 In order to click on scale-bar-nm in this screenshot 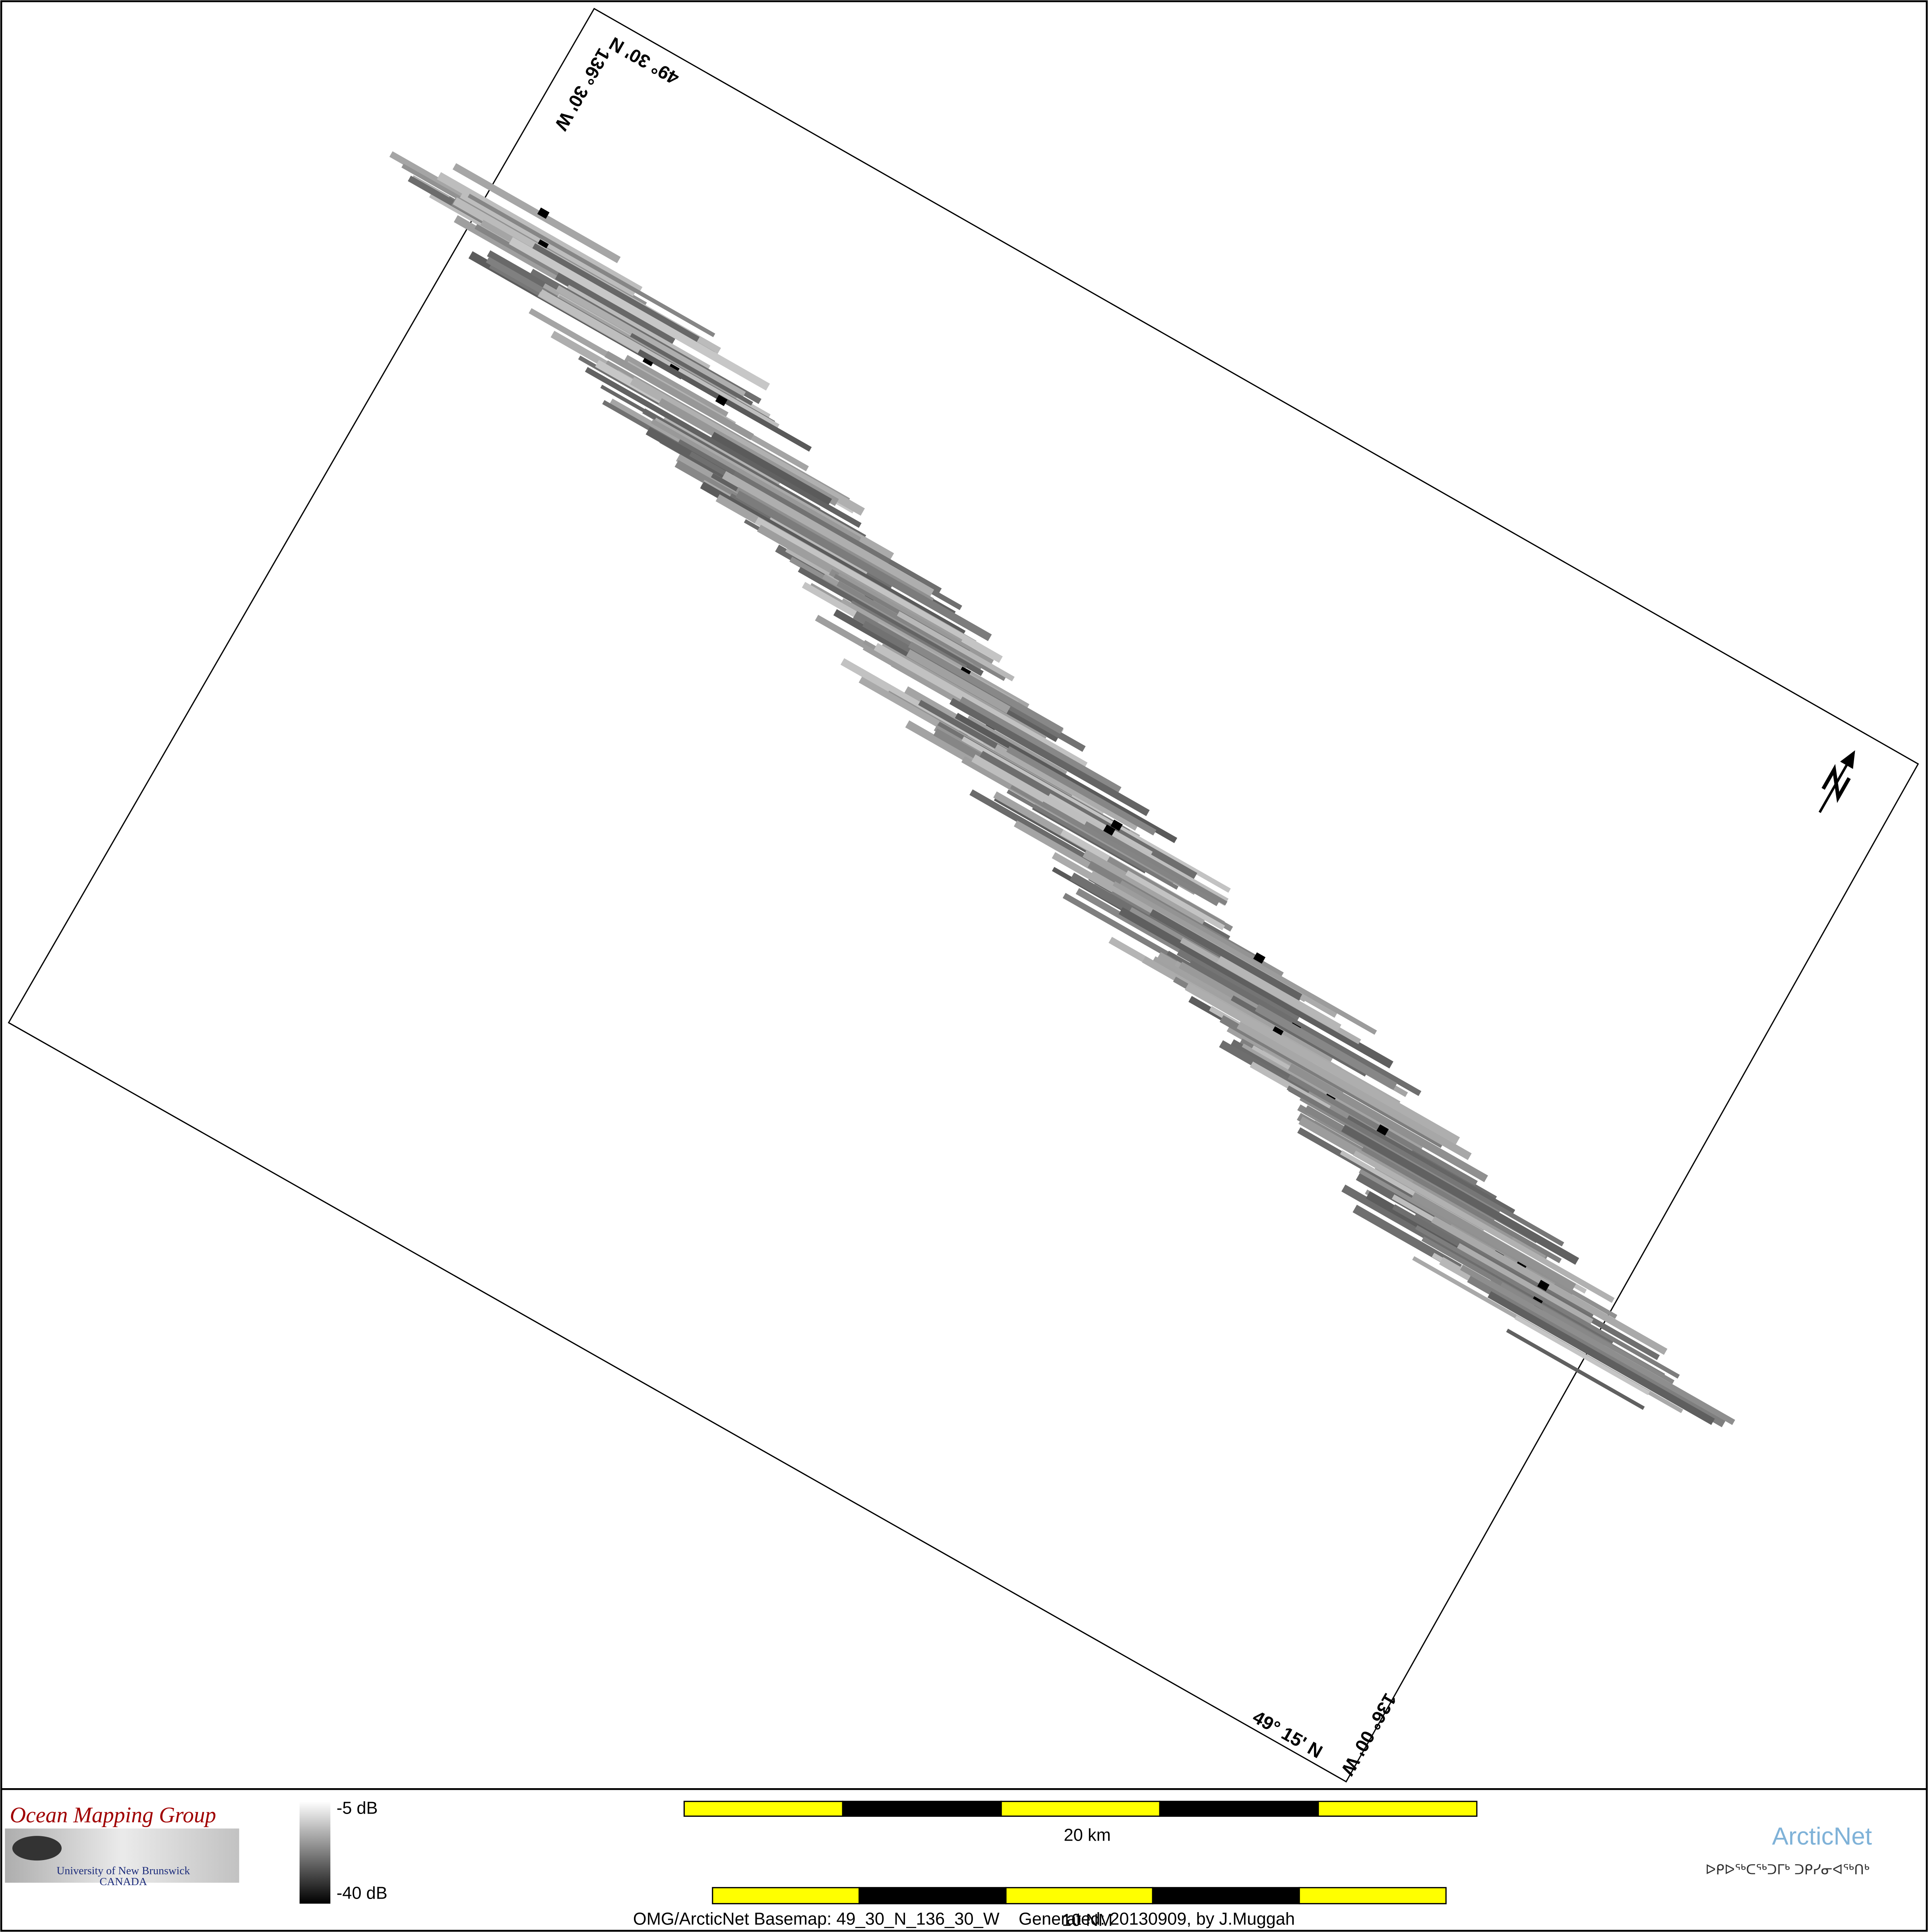, I will do `click(1079, 1896)`.